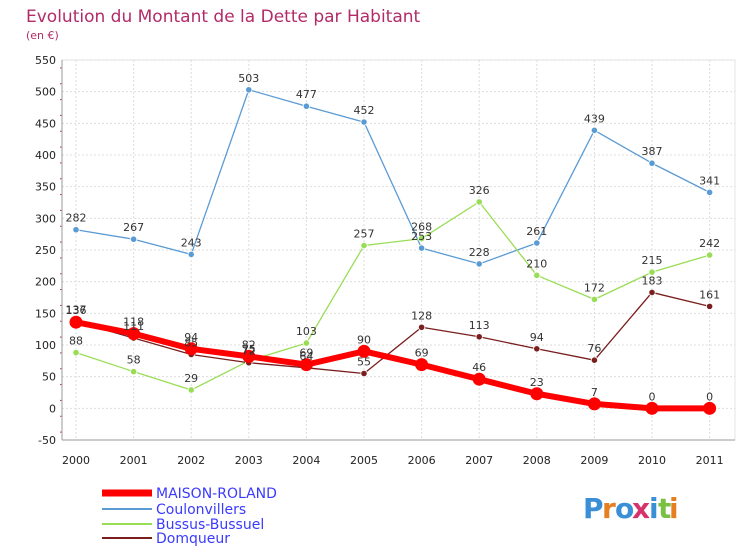  I want to click on data-label: 88, so click(76, 341).